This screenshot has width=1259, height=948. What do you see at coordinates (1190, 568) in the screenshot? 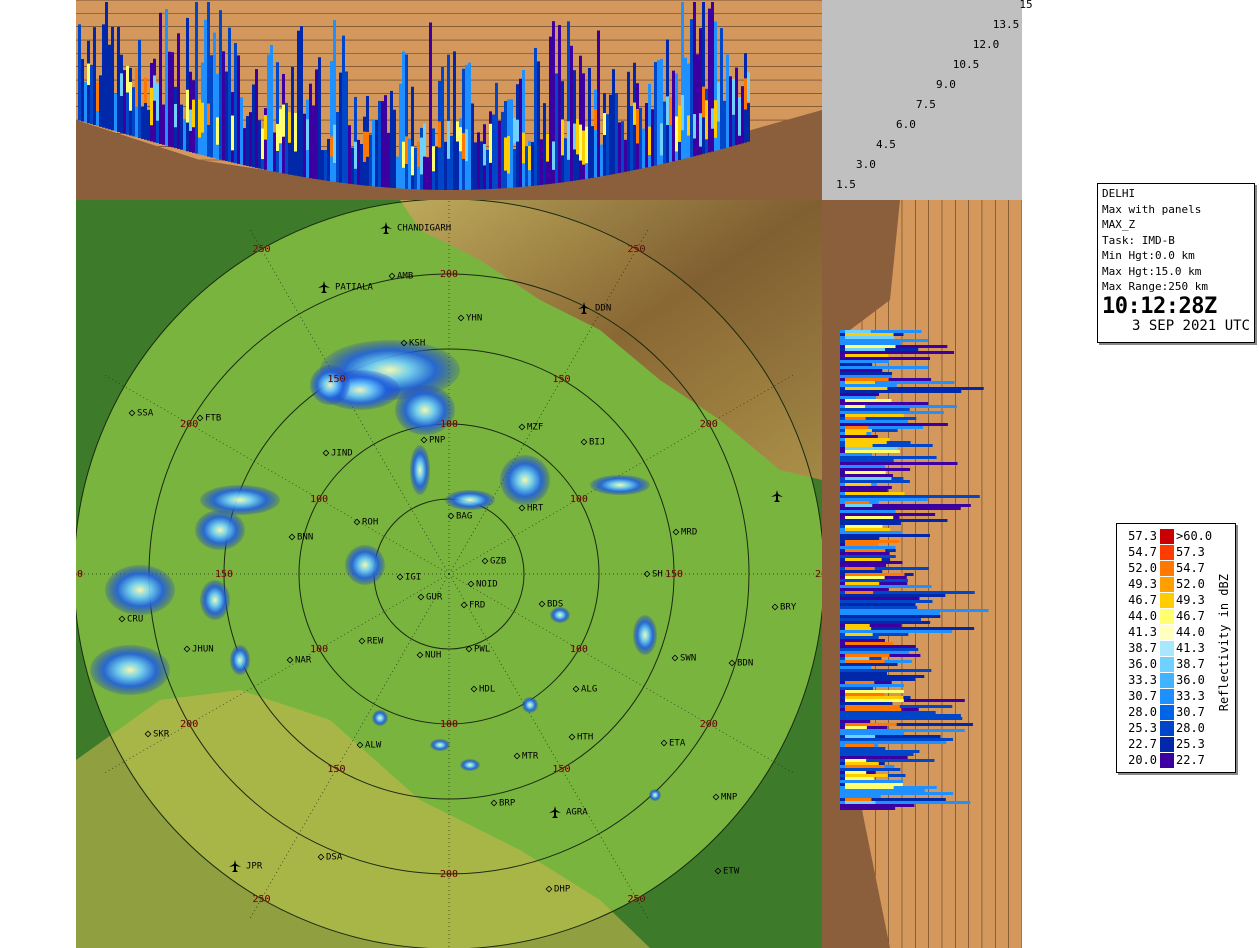
I see `legend-high: 54.7` at bounding box center [1190, 568].